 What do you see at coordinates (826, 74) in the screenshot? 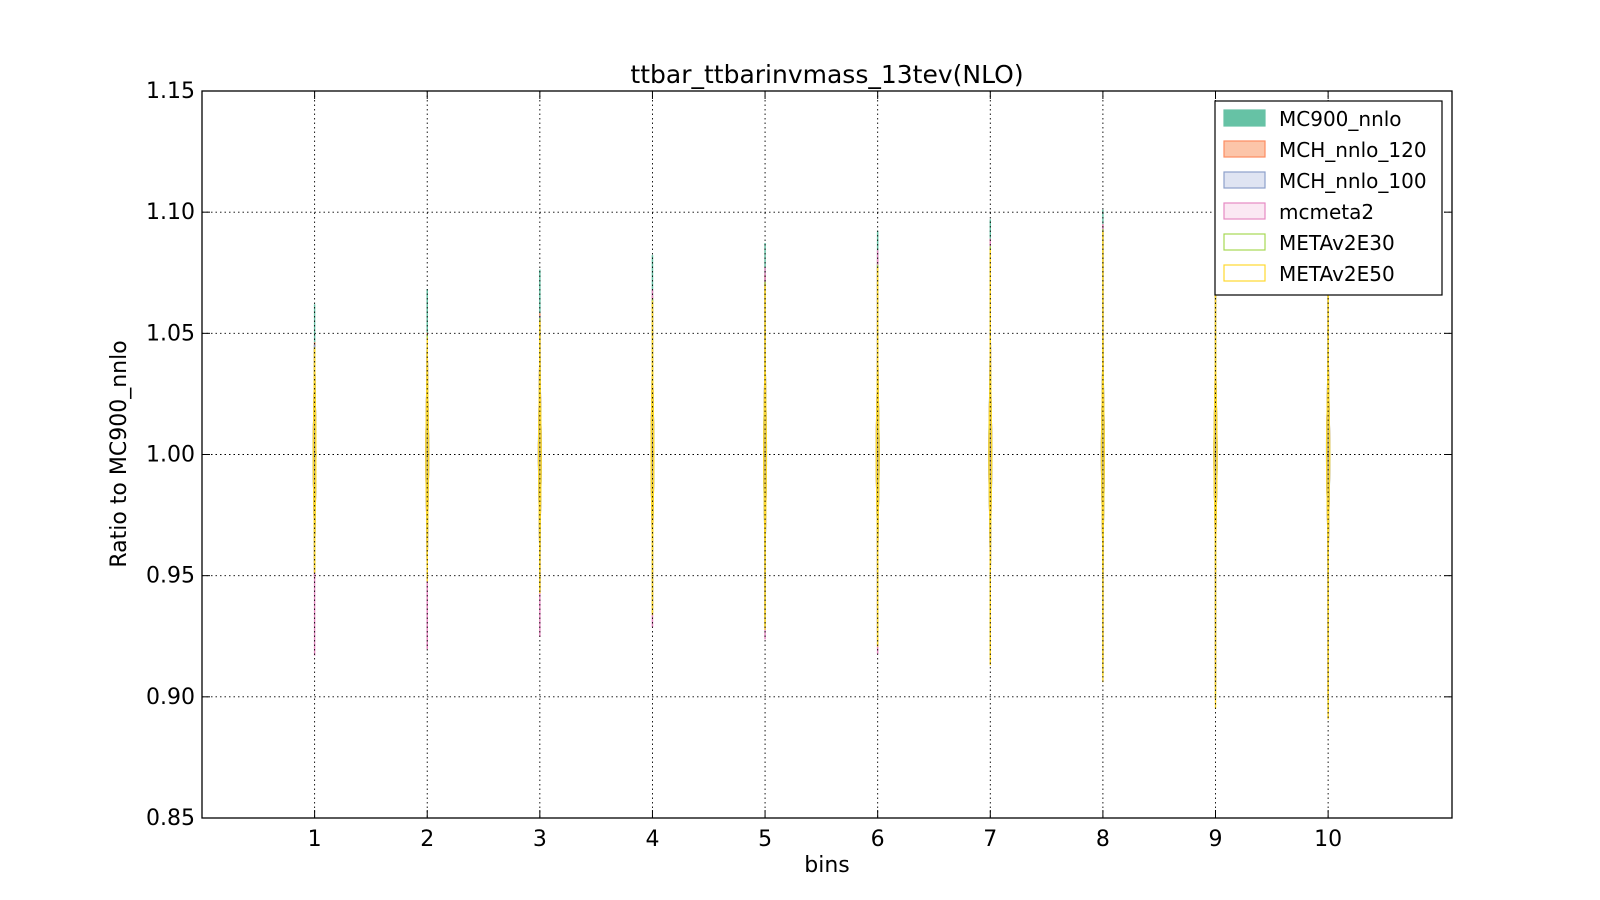
I see `chart-title: ttbar_ttbarinvmass_13tev(NLO)` at bounding box center [826, 74].